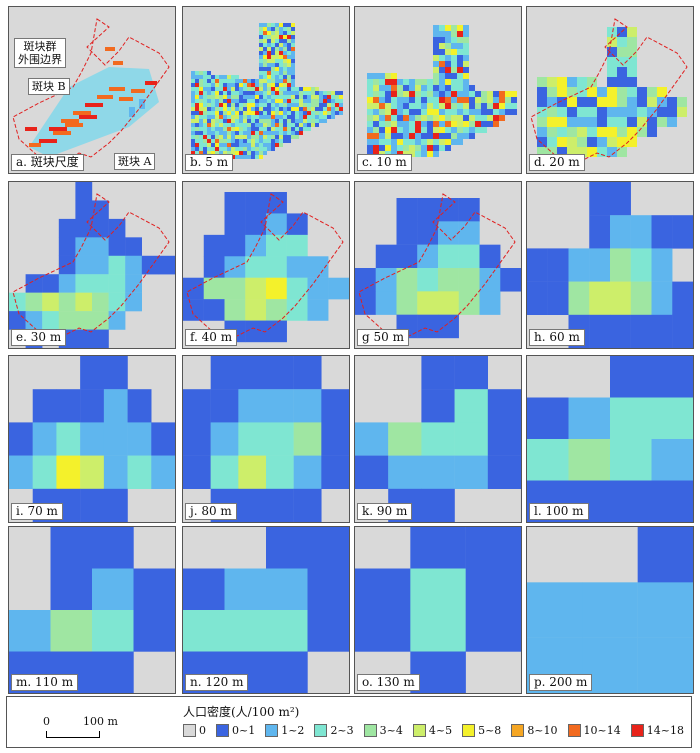 The image size is (700, 753). I want to click on map-panel-l: l. 100 m, so click(610, 439).